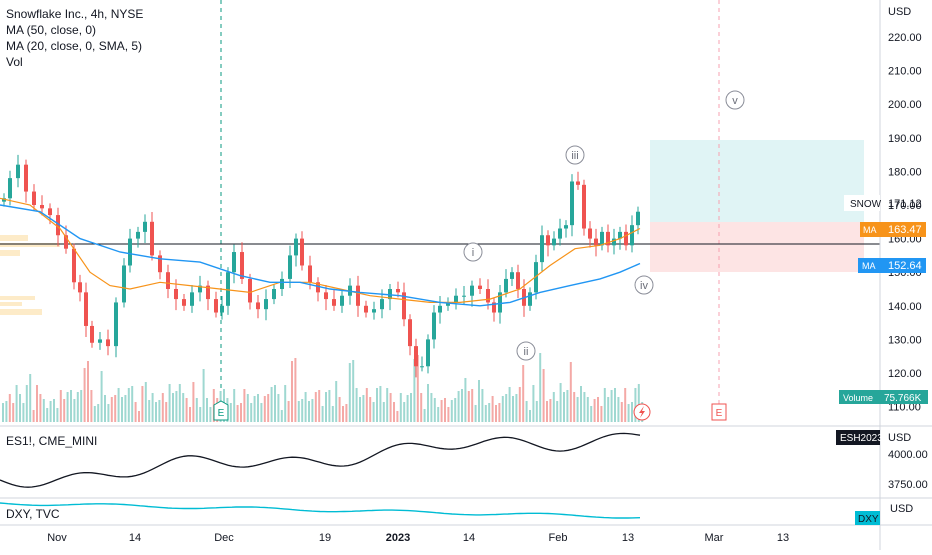  Describe the element at coordinates (905, 72) in the screenshot. I see `price-tick: 210.00` at that location.